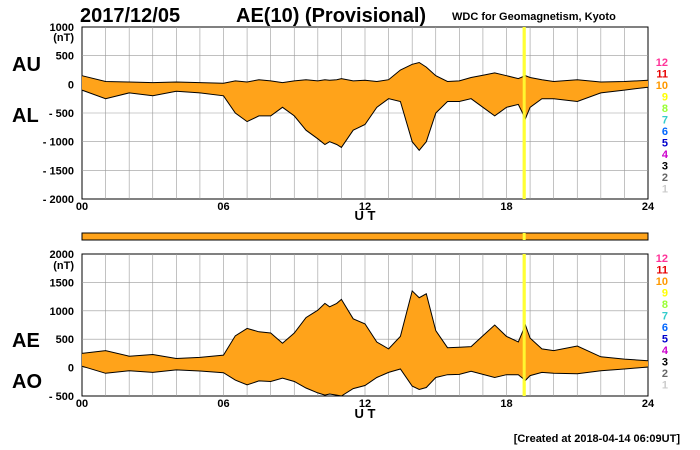 The image size is (700, 450). I want to click on chart-title: AE(10) (Provisional), so click(331, 16).